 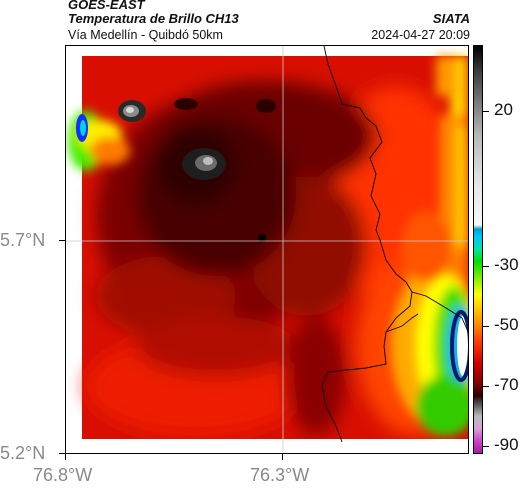 I want to click on colorbar-label: -50, so click(x=506, y=324).